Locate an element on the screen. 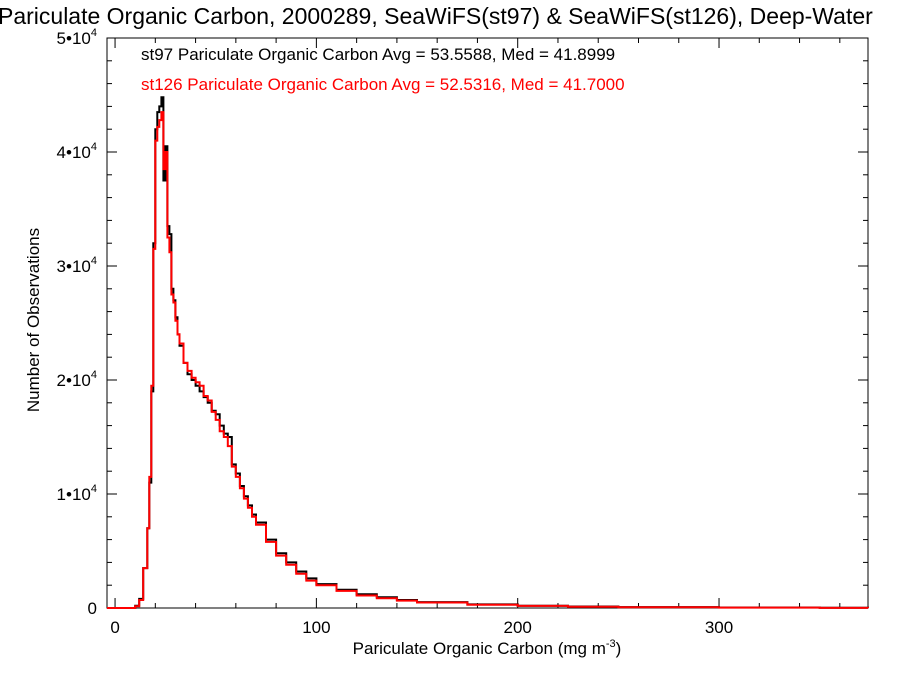 The image size is (900, 675). y-tick-label: 0 is located at coordinates (92, 608).